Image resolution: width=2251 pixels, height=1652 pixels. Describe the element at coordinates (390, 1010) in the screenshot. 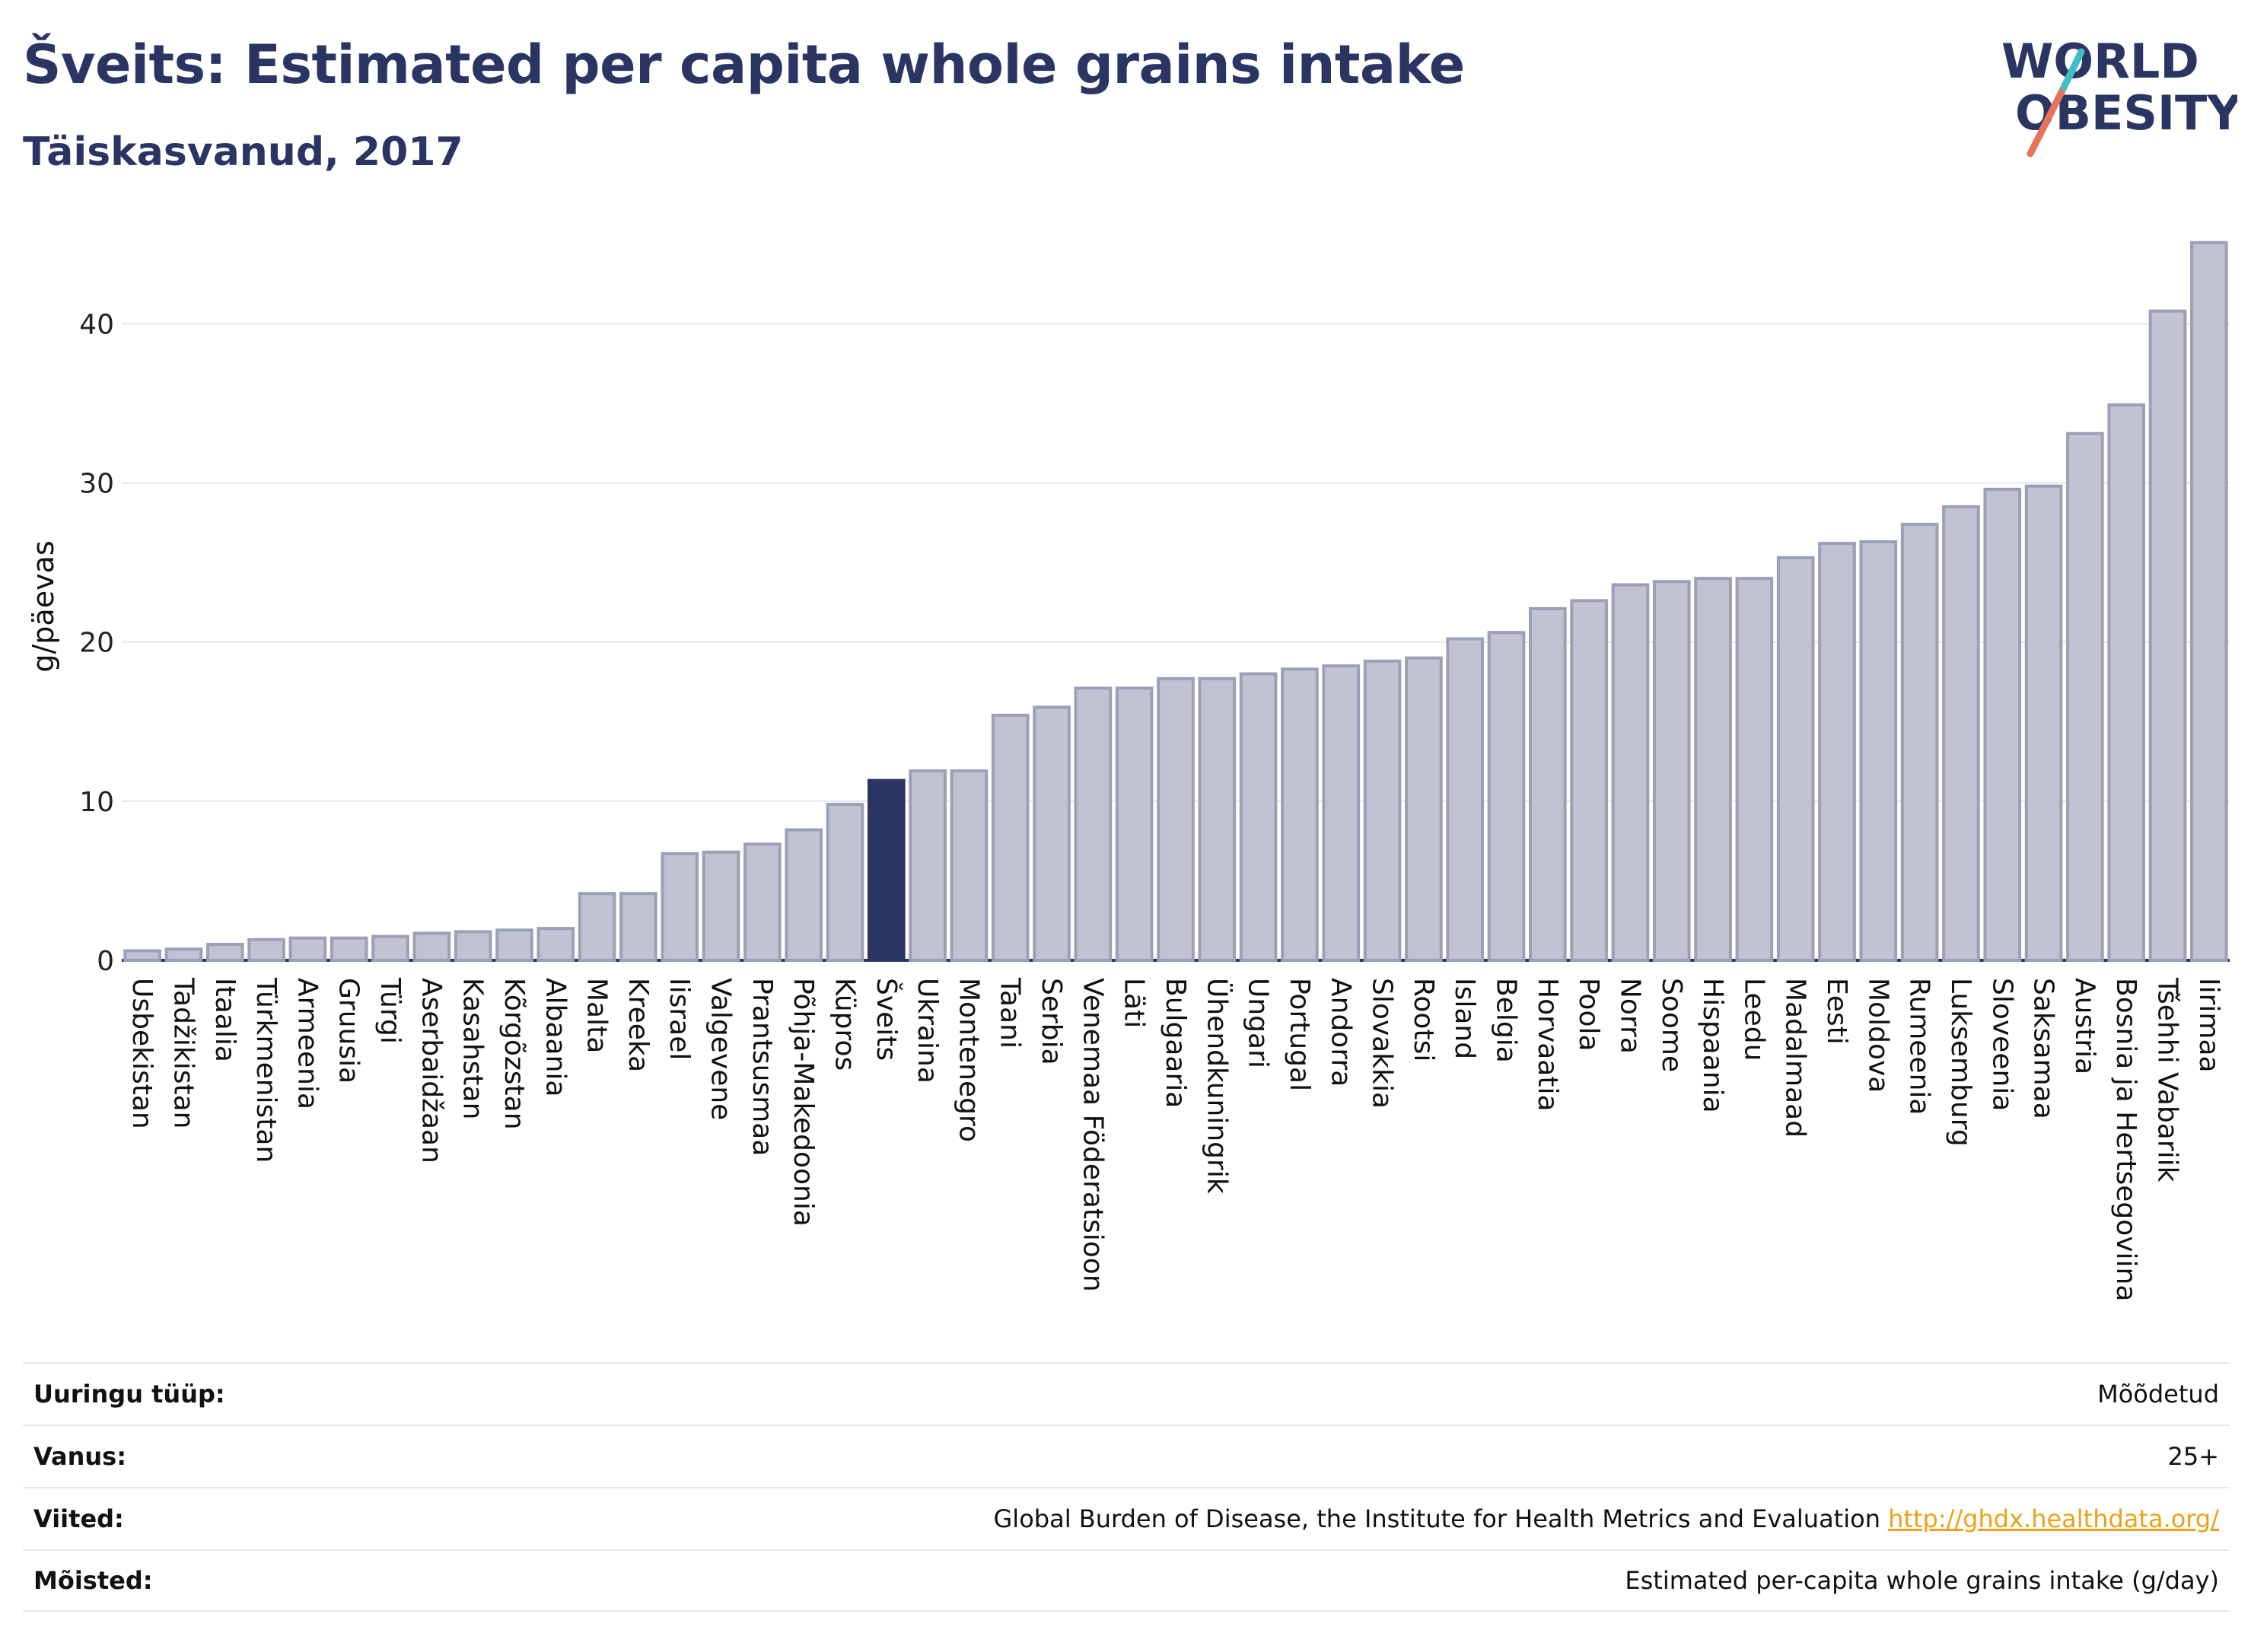

I see `x-tick-label: Türgi` at that location.